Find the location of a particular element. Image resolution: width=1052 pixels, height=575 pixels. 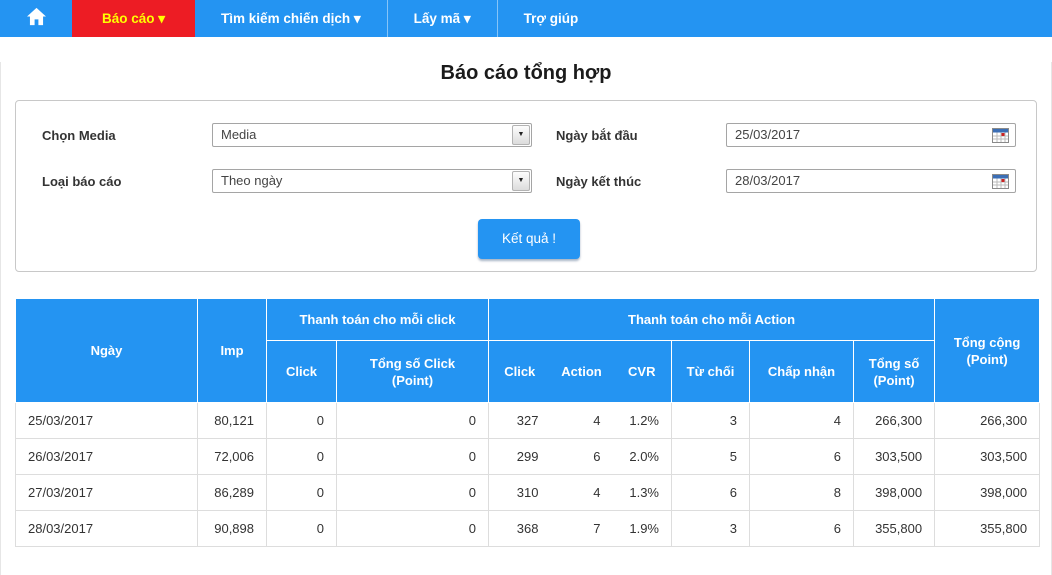

group-header-per-click: Thanh toán cho mỗi click is located at coordinates (377, 319).